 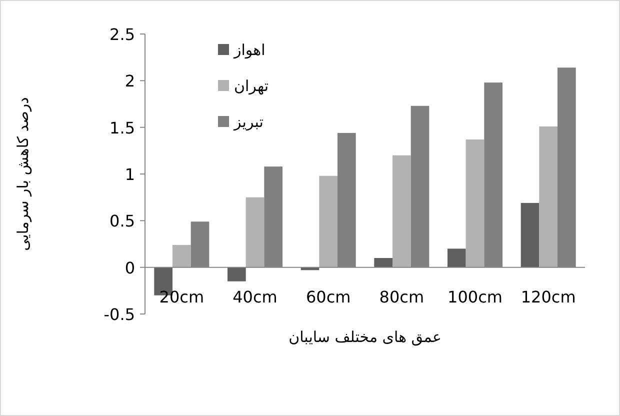 I want to click on x-tick-label: 120cm, so click(x=548, y=296).